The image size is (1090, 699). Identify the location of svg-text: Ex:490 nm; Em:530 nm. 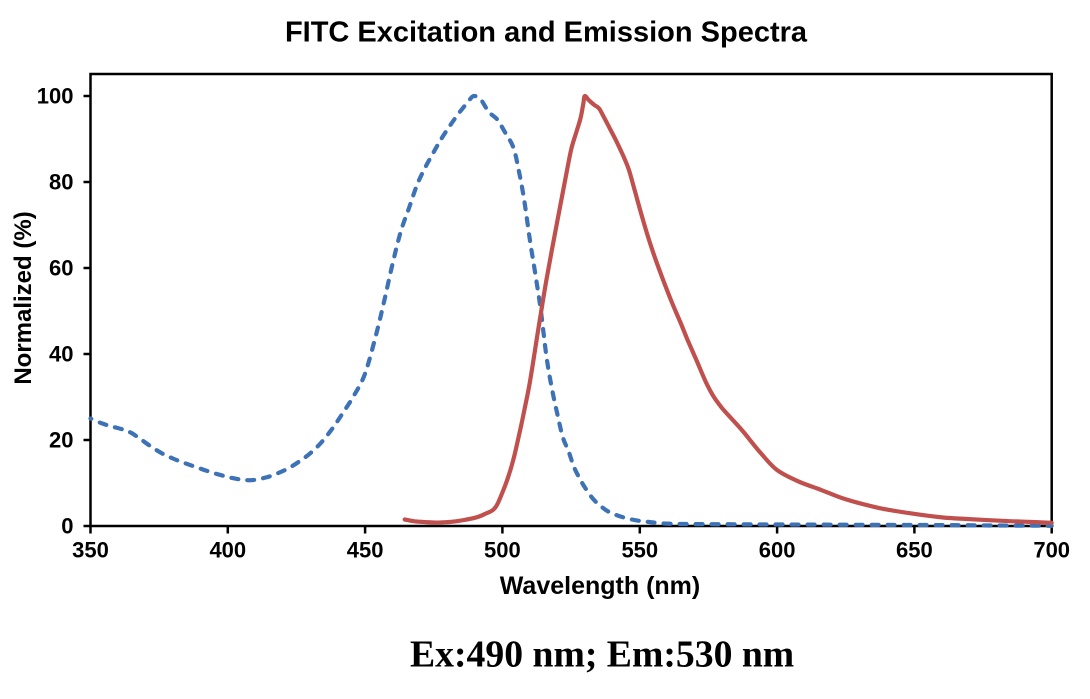
(602, 655).